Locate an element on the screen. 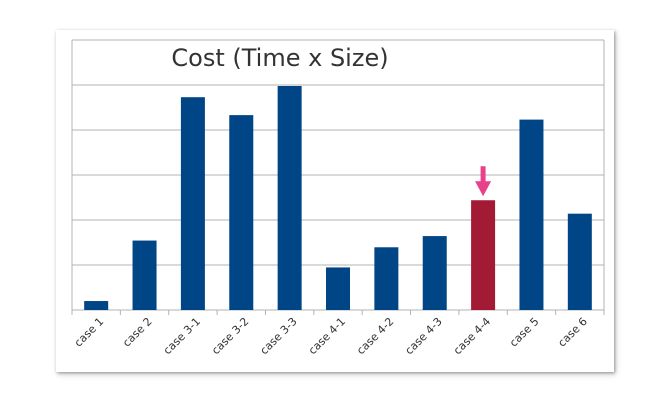  x-tick-label: case 5 is located at coordinates (524, 332).